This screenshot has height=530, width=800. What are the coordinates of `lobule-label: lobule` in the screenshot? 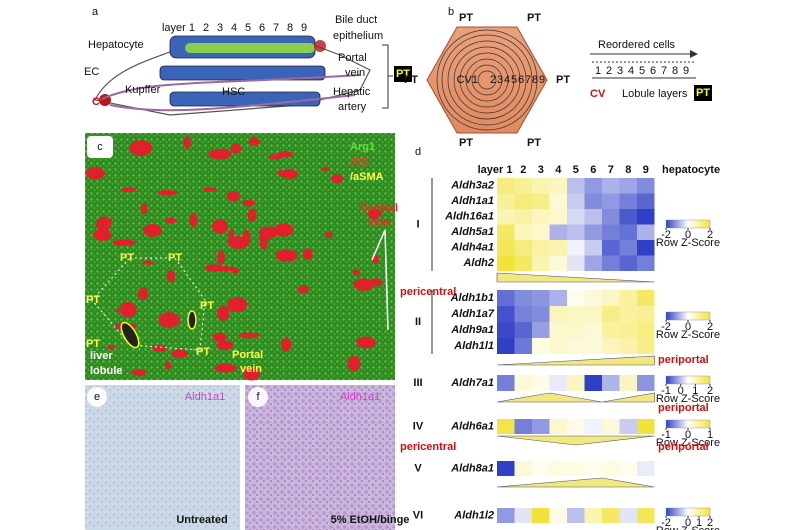 It's located at (106, 371).